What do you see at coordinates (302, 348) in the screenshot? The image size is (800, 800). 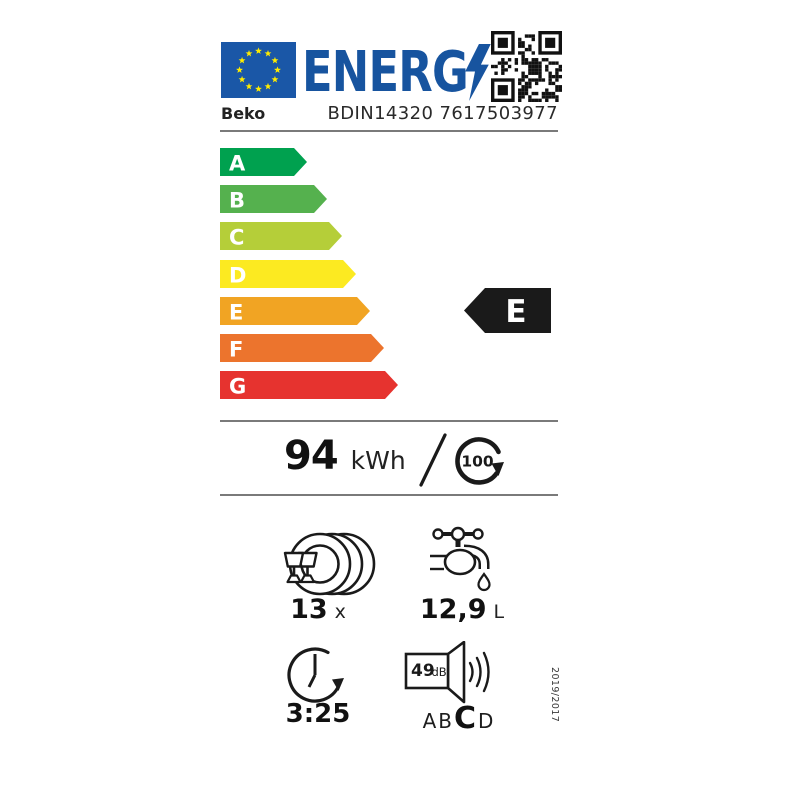 I see `class-arrow-f: F` at bounding box center [302, 348].